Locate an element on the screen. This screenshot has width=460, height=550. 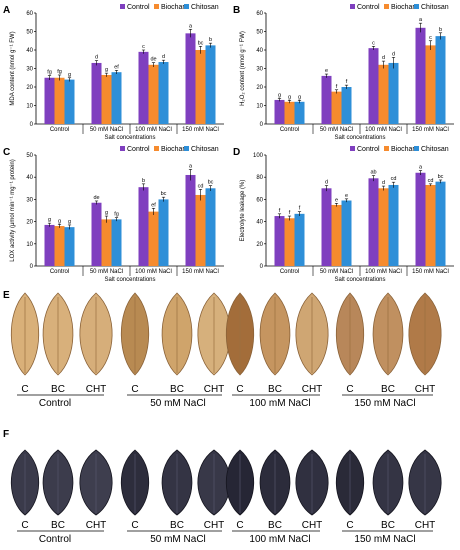
y-tick-label: 30 is located at coordinates (29, 70).